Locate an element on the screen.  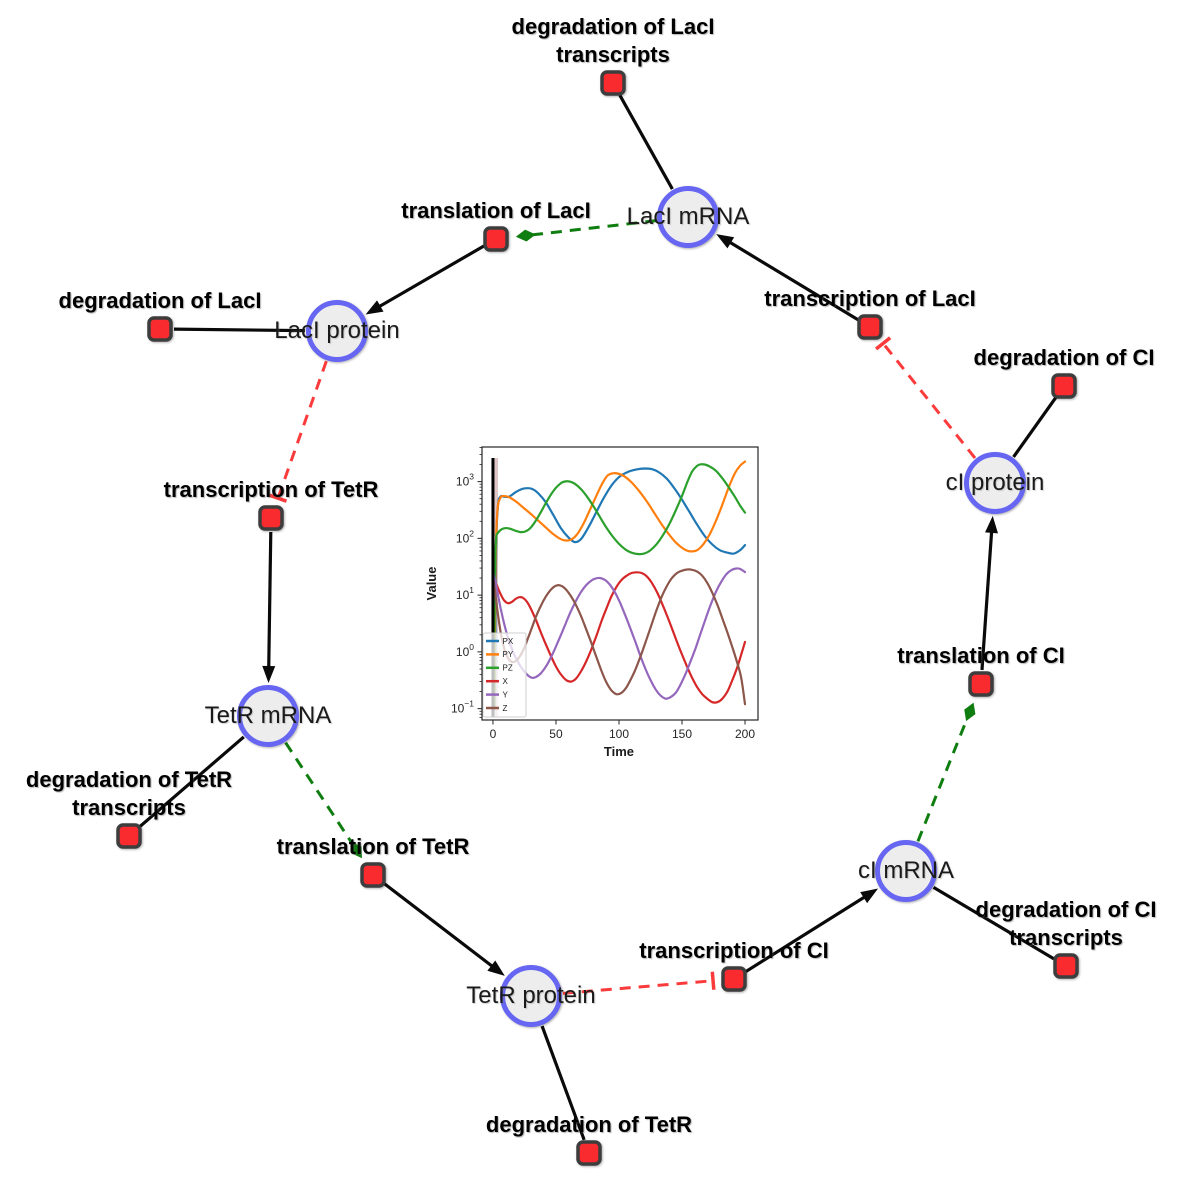
x-tick-label: 100 is located at coordinates (619, 734).